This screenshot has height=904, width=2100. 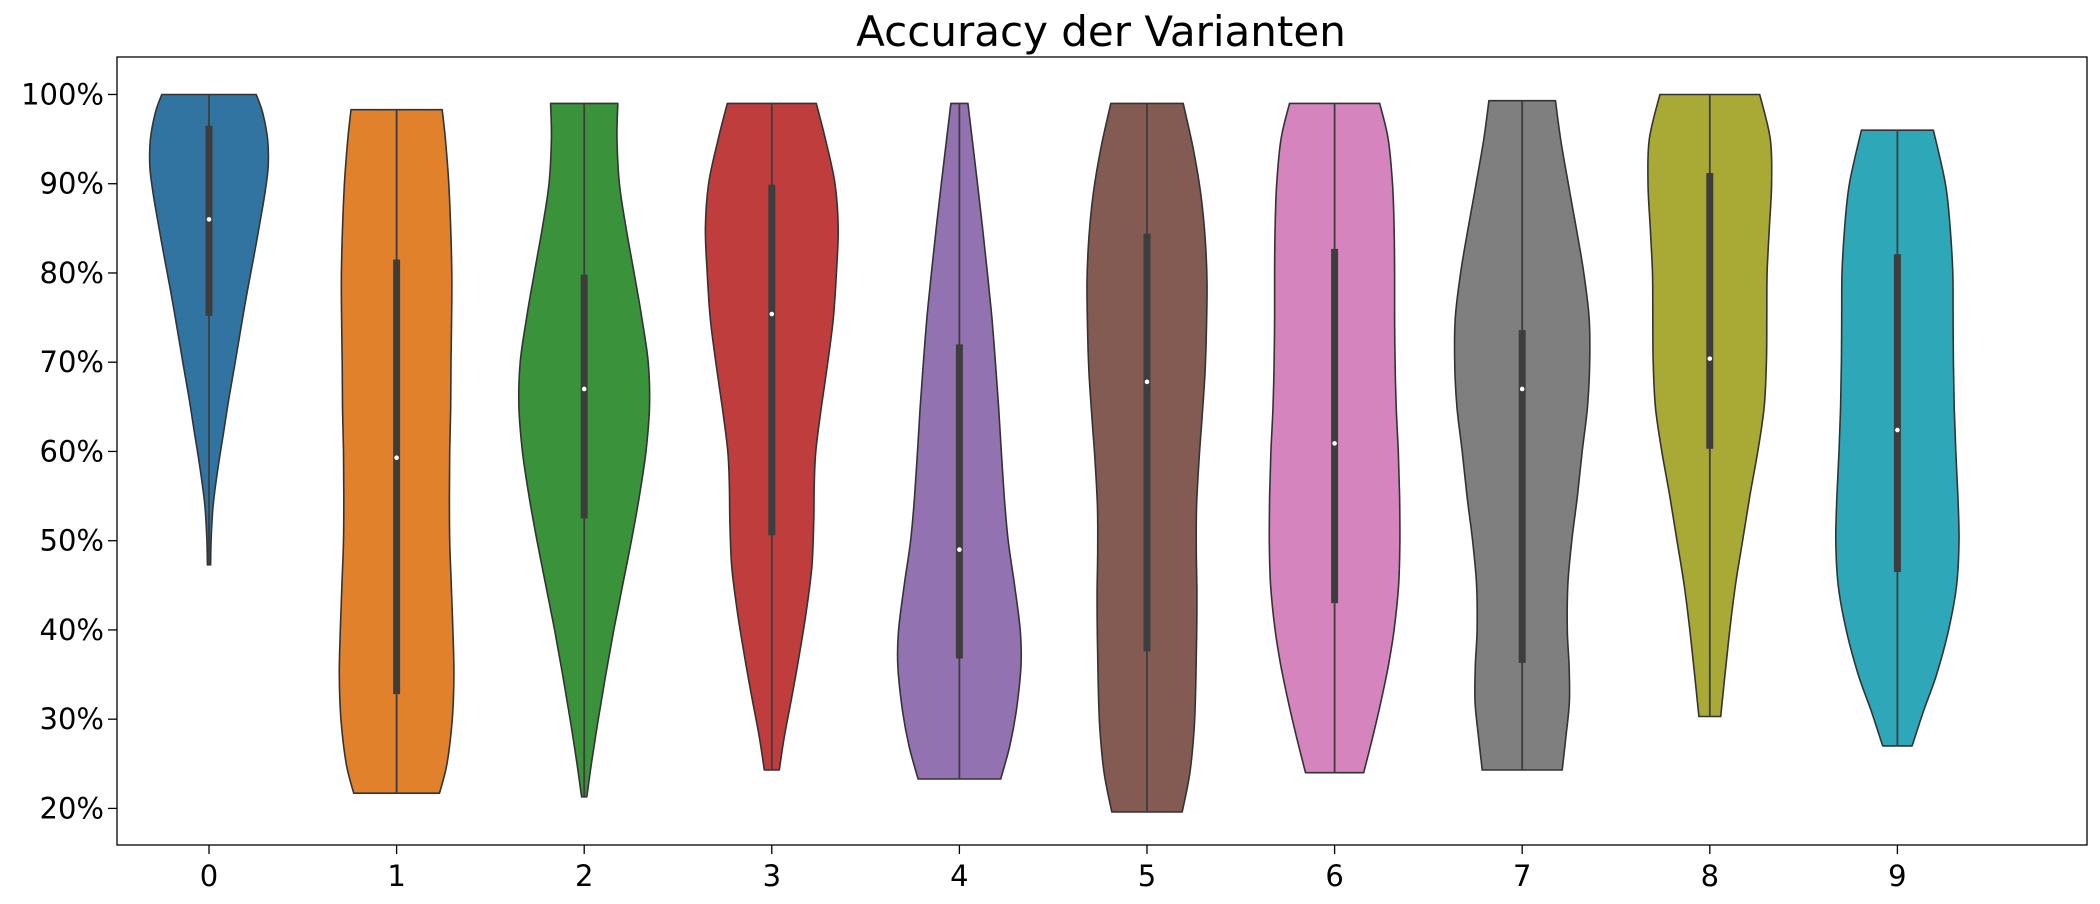 I want to click on x-tick-label: 7, so click(x=1522, y=876).